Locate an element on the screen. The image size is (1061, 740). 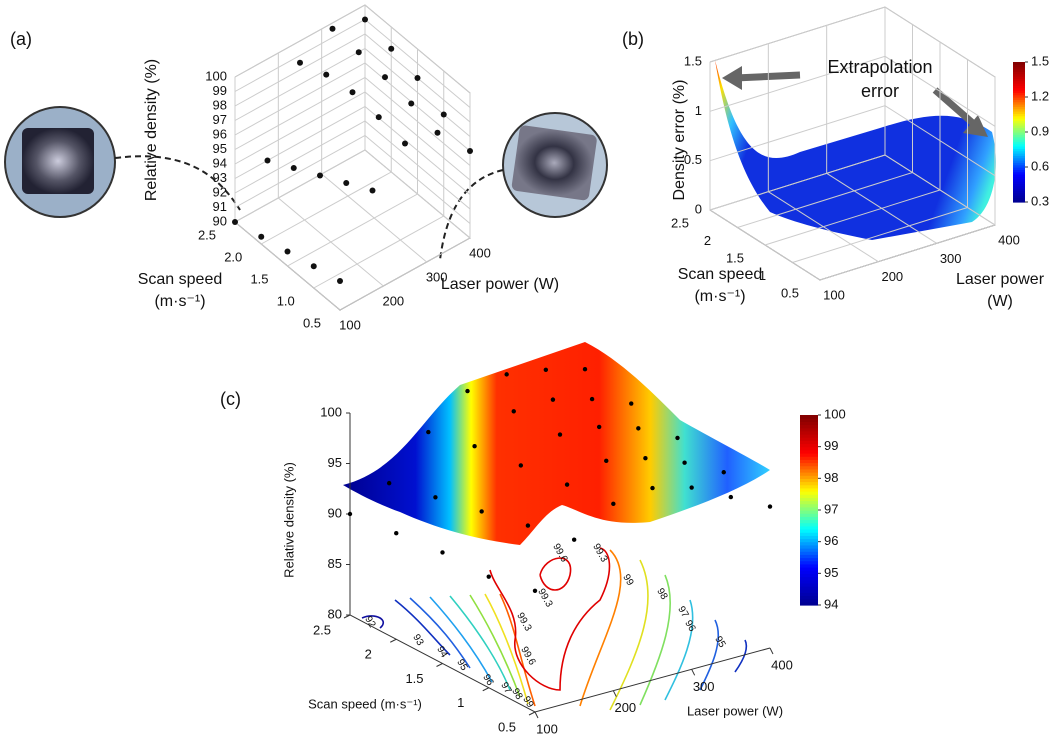
sample is located at coordinates (554, 163).